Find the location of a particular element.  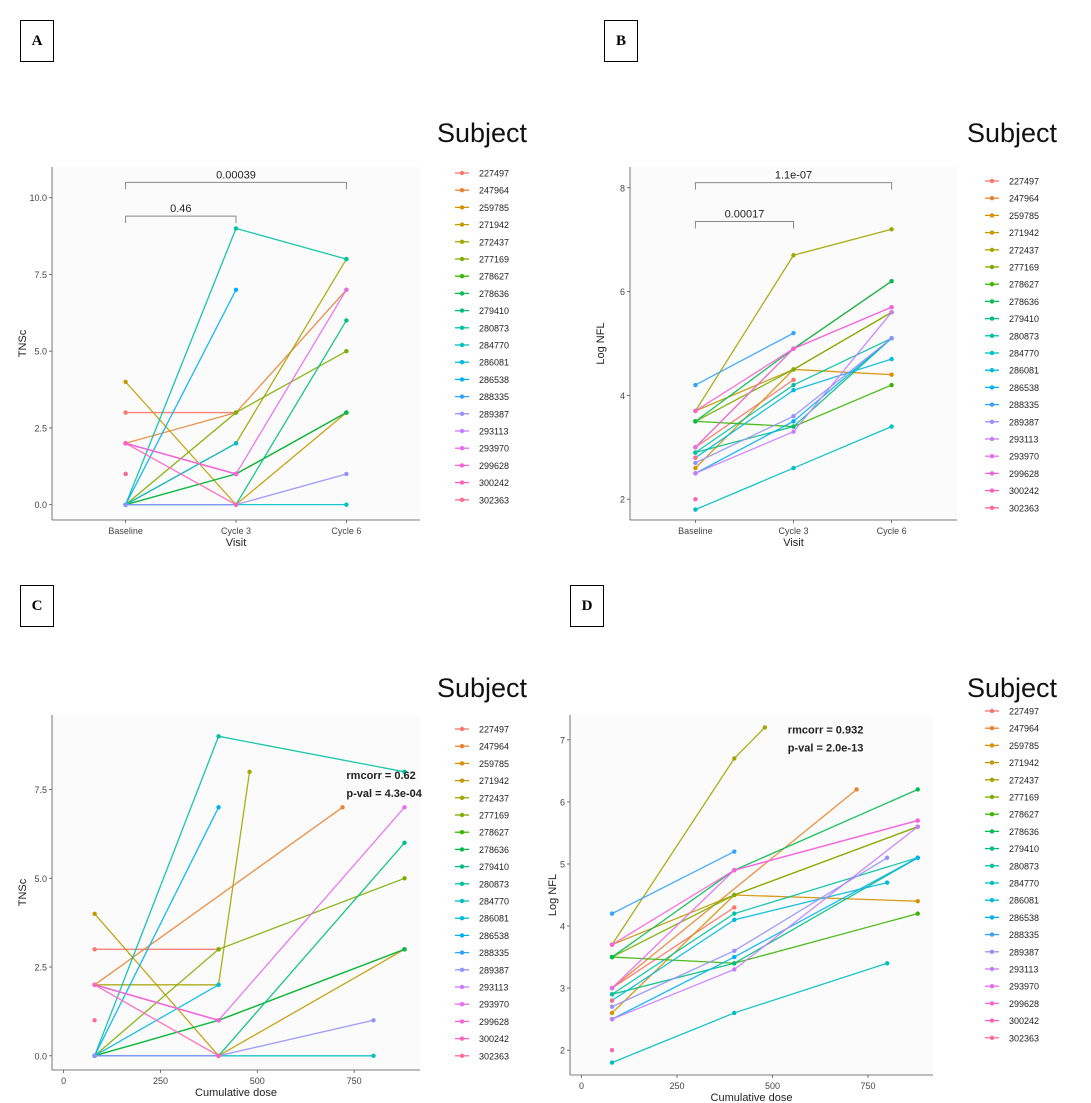

y-tick-label: 7.5 is located at coordinates (40, 275).